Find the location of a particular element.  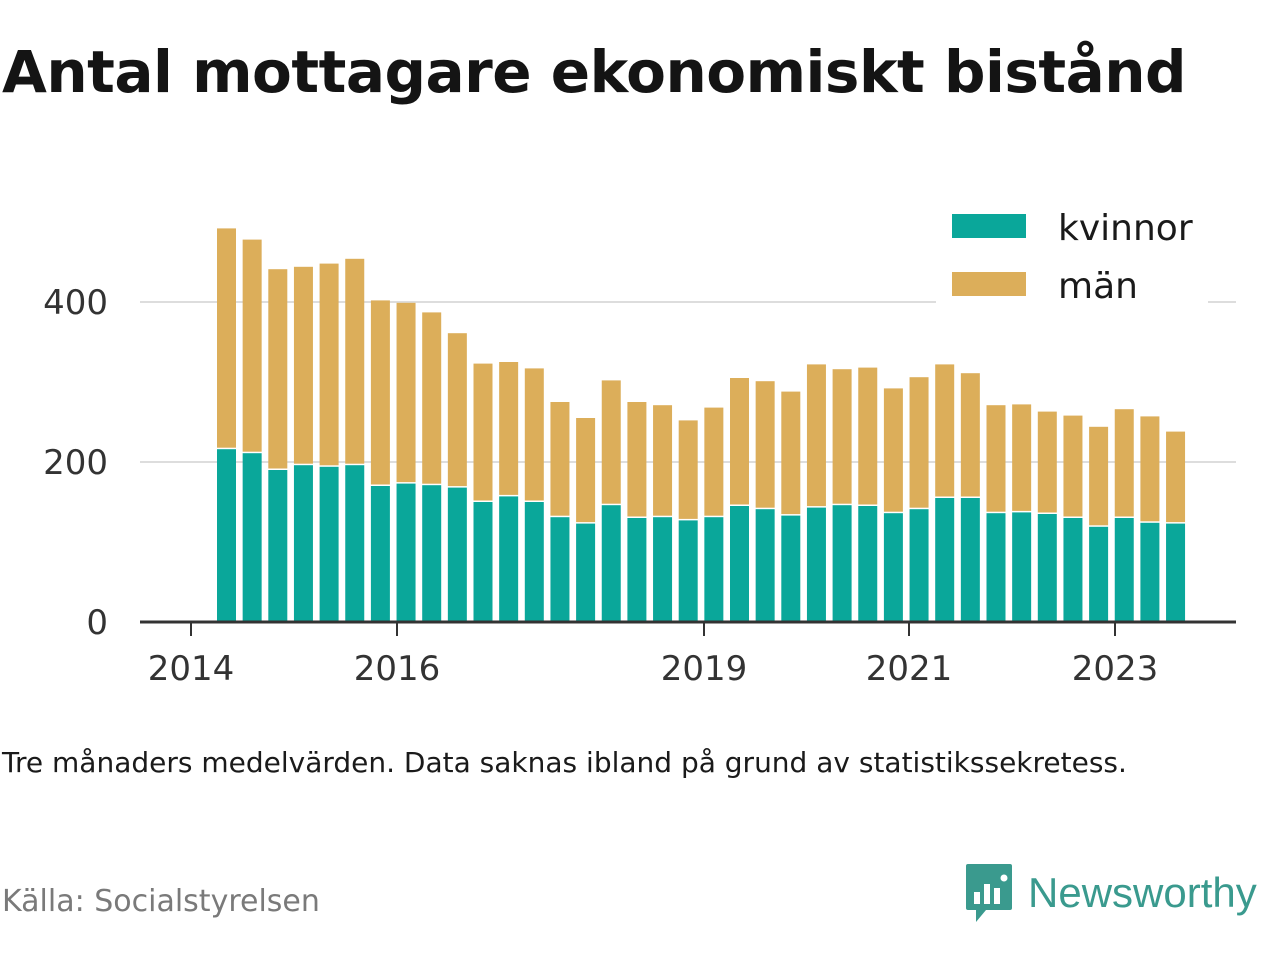

legend-swatch-kvinnor is located at coordinates (989, 226).